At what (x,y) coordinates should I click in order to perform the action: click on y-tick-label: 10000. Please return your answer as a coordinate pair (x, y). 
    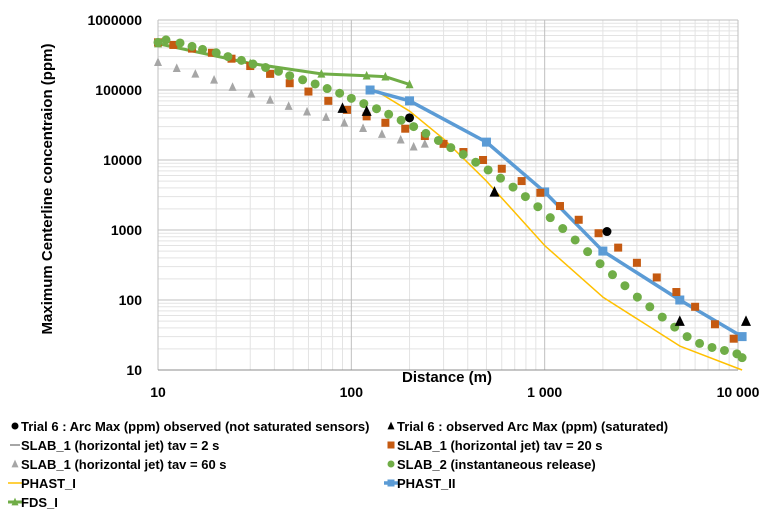
    Looking at the image, I should click on (122, 160).